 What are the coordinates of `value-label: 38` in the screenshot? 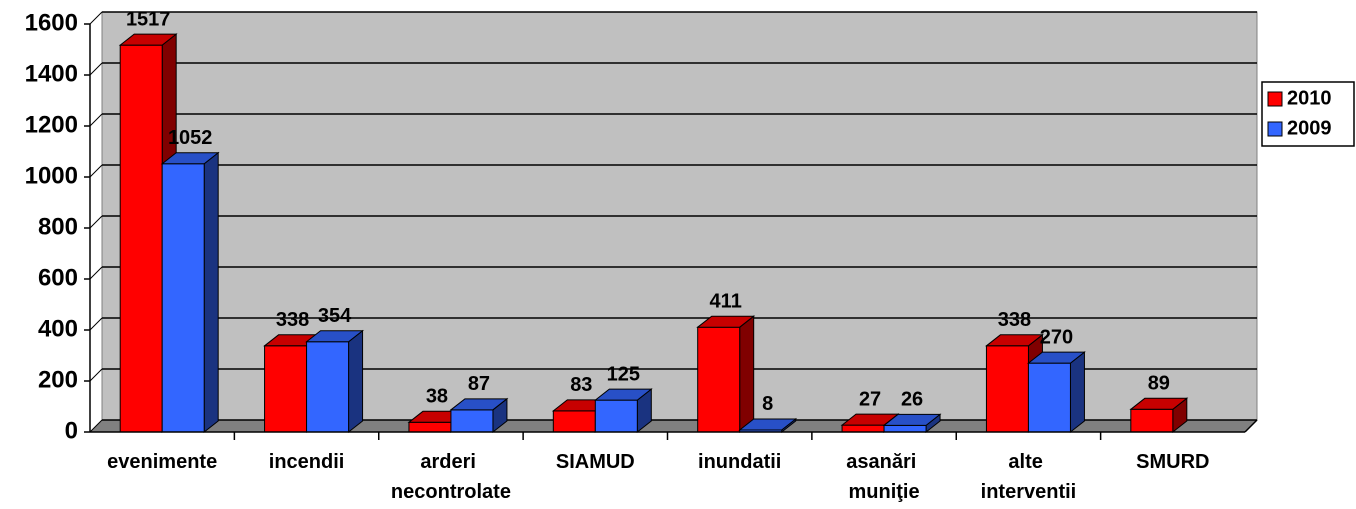 It's located at (437, 397).